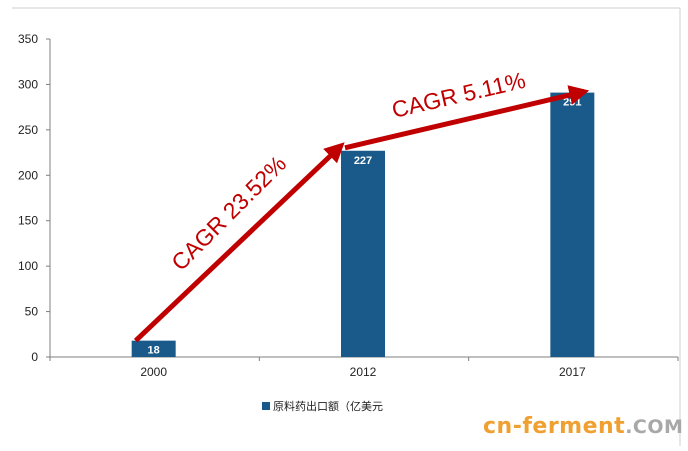 The image size is (688, 451). What do you see at coordinates (32, 312) in the screenshot?
I see `y-tick-label: 50` at bounding box center [32, 312].